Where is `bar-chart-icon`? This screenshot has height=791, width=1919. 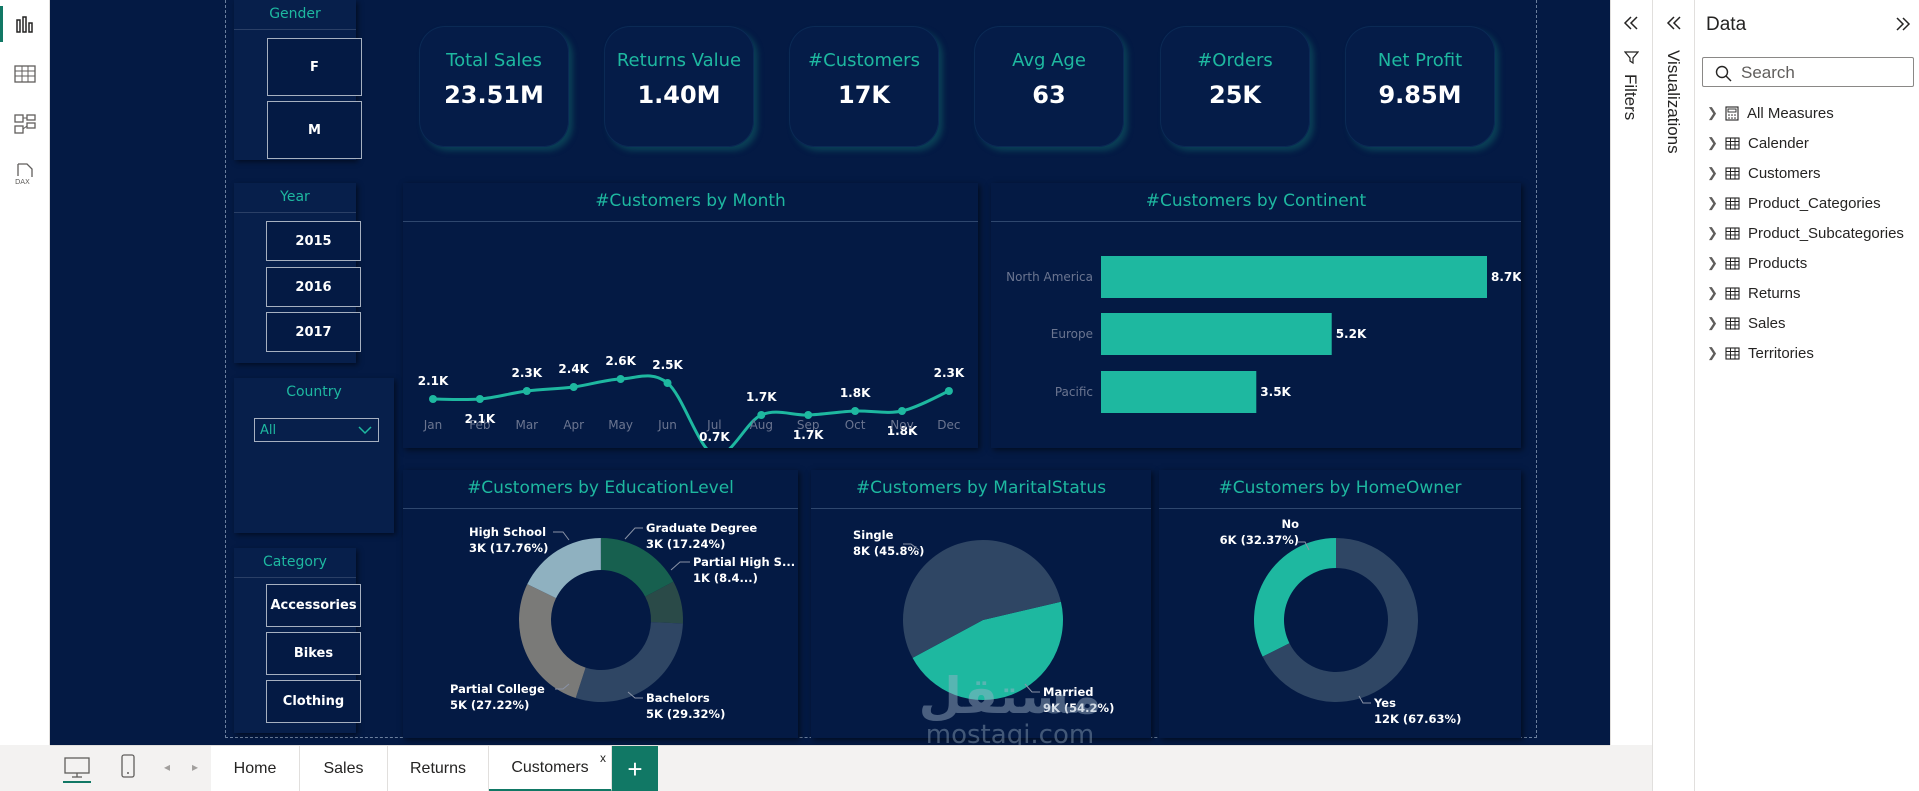 bar-chart-icon is located at coordinates (24, 24).